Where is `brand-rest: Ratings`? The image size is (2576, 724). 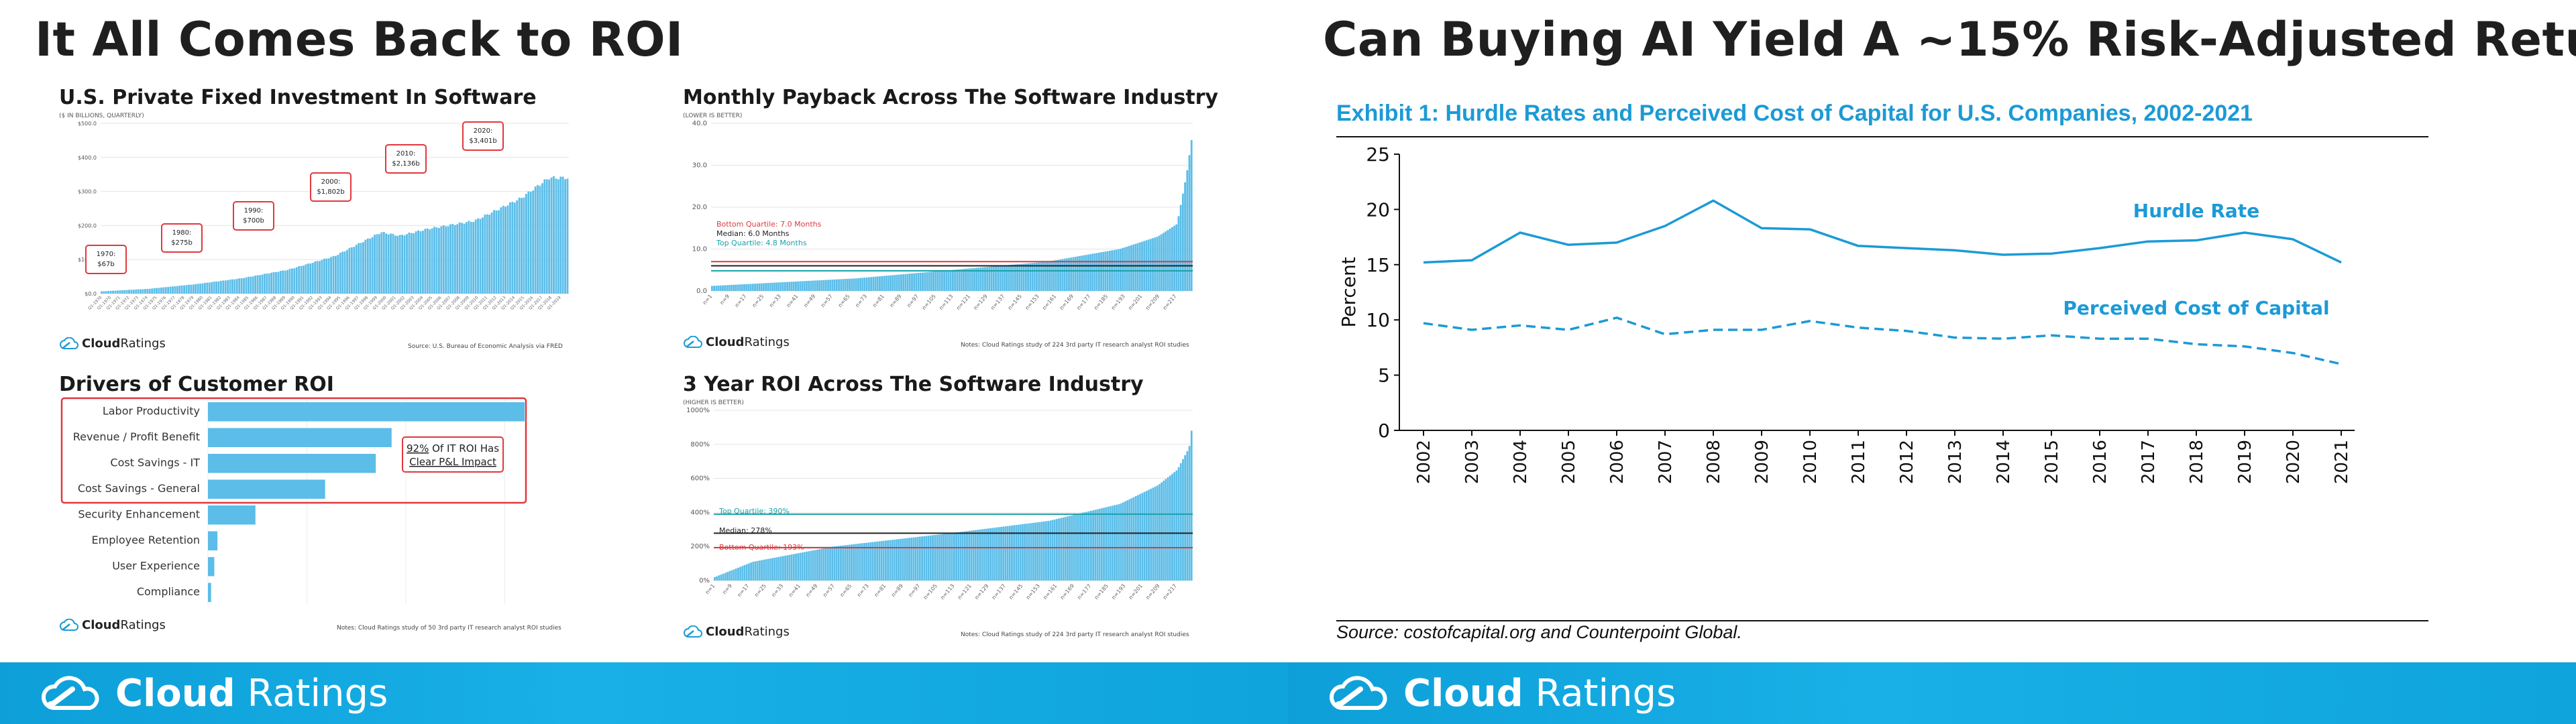
brand-rest: Ratings is located at coordinates (317, 693).